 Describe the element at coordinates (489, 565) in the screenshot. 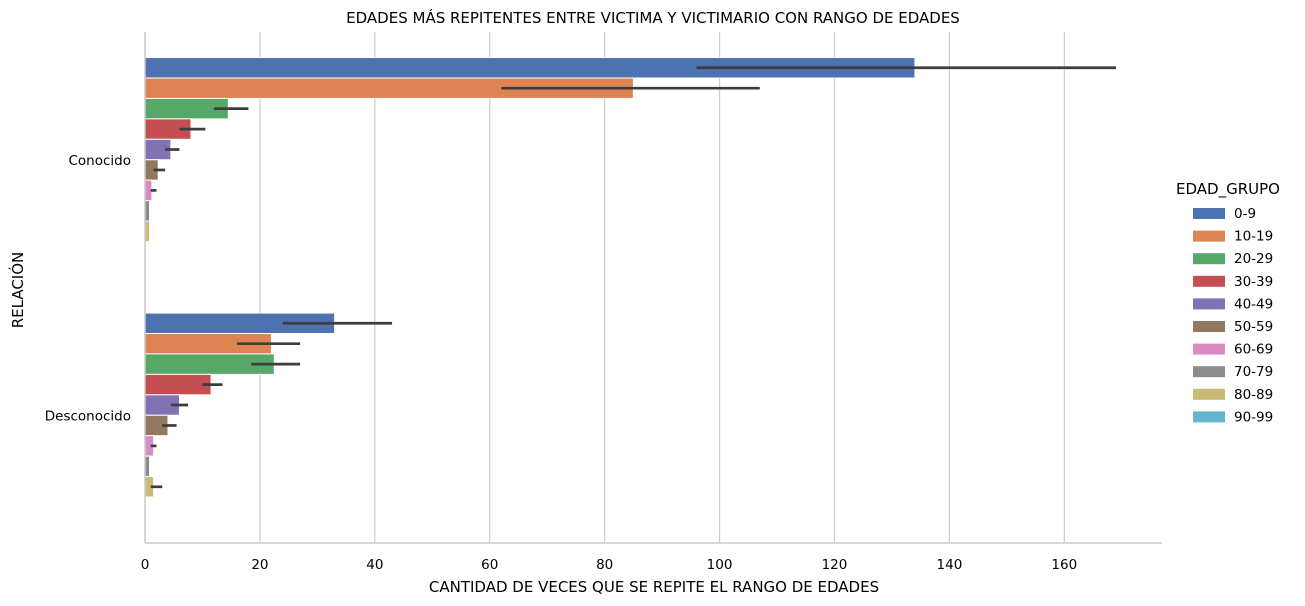

I see `x-tick-label: 60` at that location.